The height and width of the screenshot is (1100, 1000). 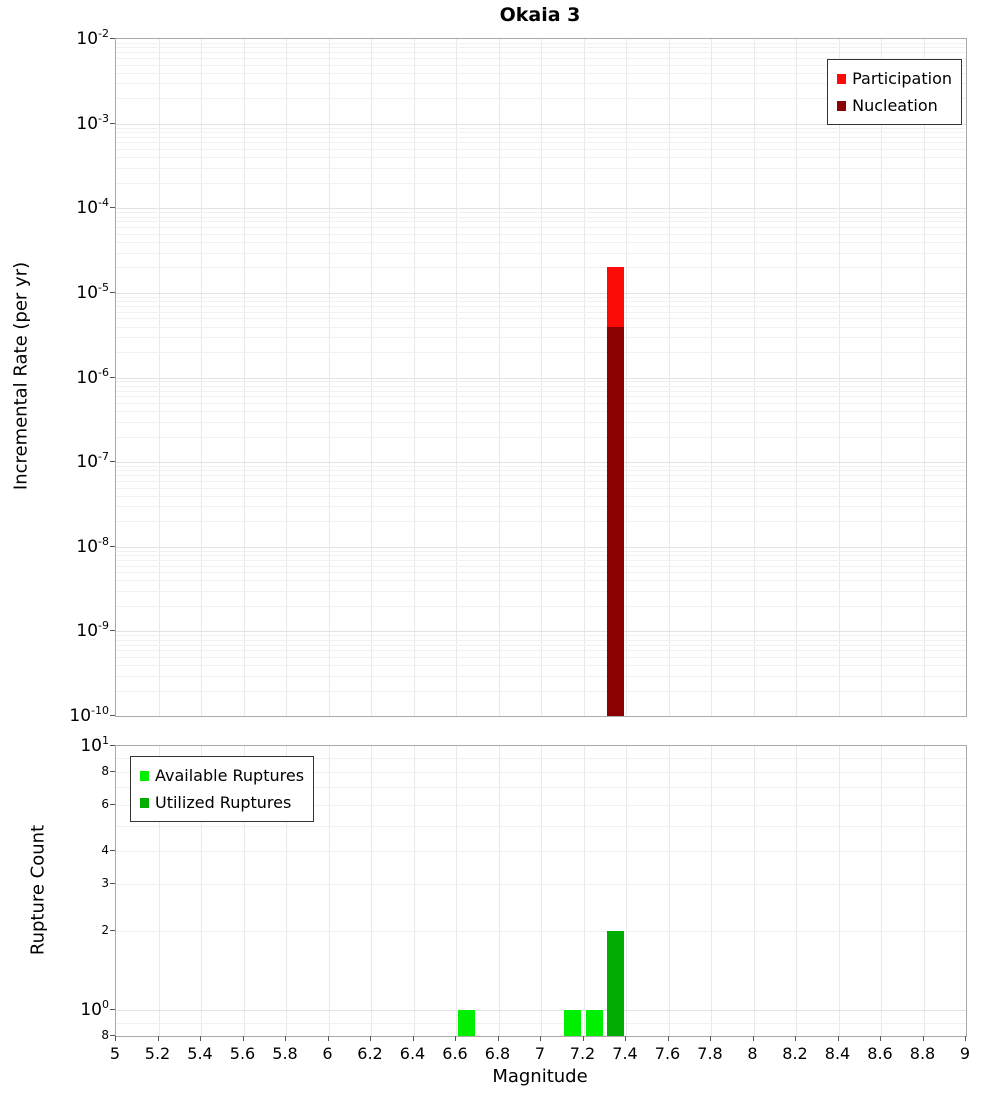 I want to click on available-ruptures-swatch, so click(x=144, y=775).